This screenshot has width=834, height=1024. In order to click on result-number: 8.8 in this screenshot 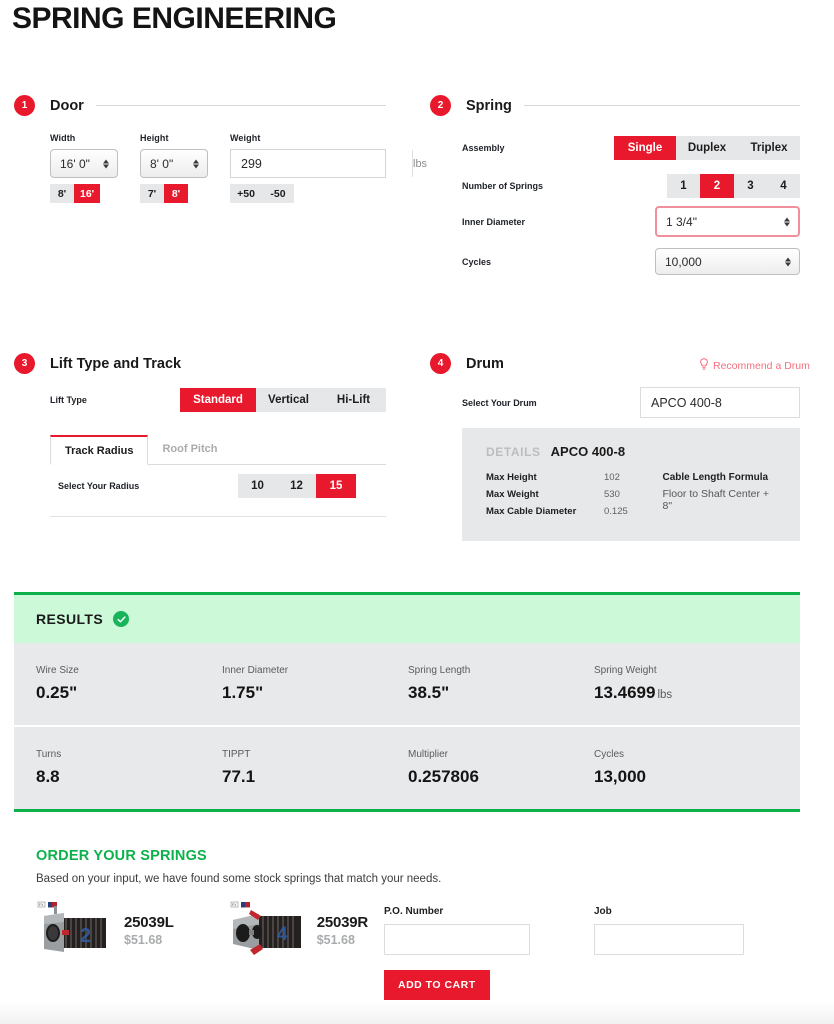, I will do `click(48, 776)`.